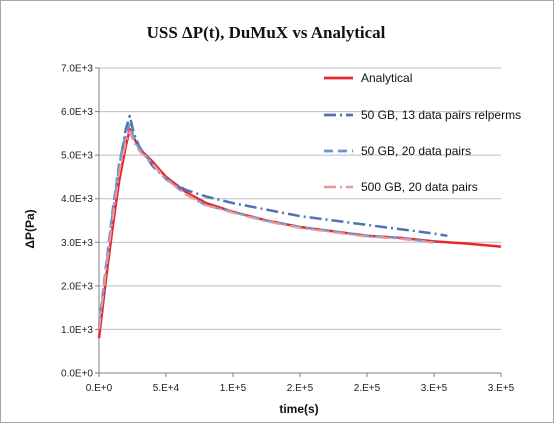  Describe the element at coordinates (77, 199) in the screenshot. I see `y-tick-label: 4.0E+3` at that location.